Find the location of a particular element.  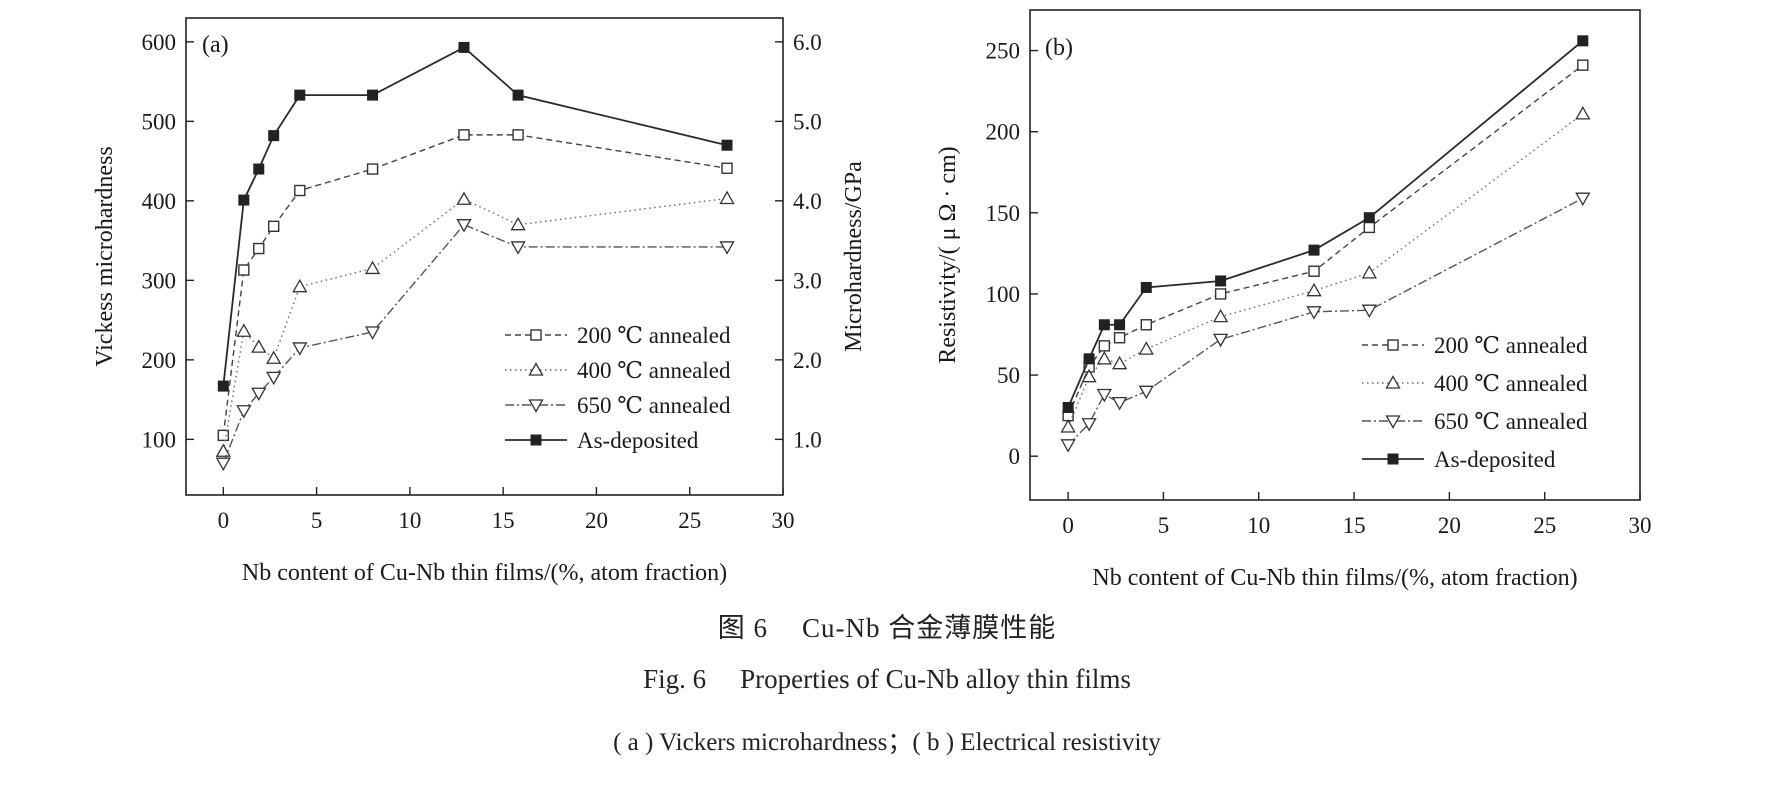

y2-tick-label-a: 1.0 is located at coordinates (807, 439).